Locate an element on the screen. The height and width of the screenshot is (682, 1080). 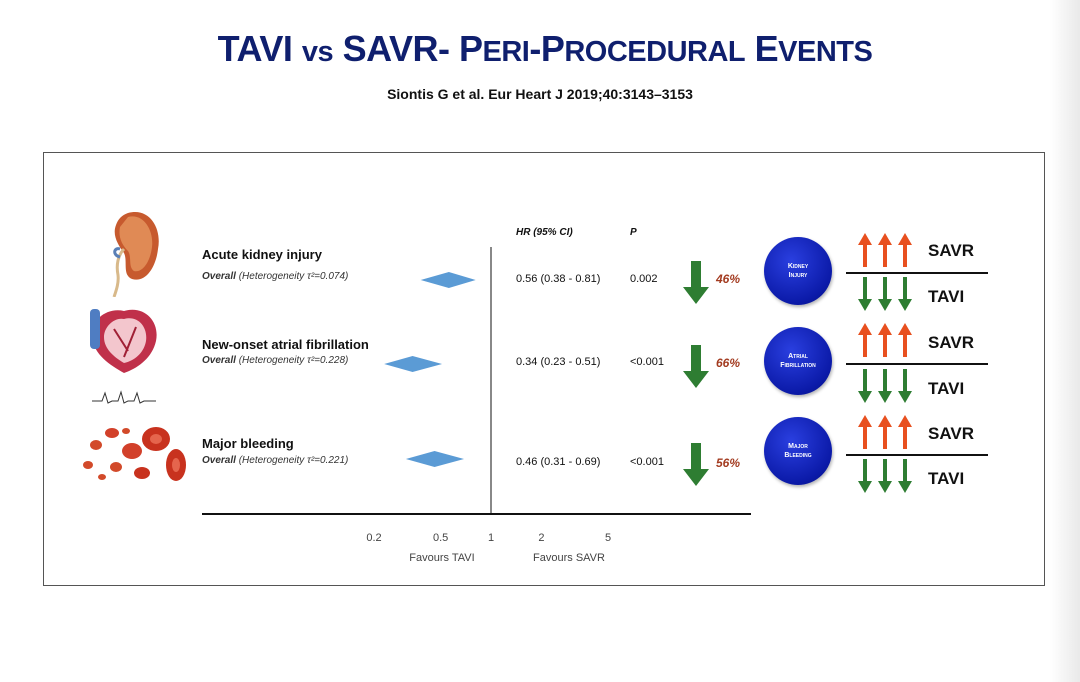
x-tick-label: 0.5 is located at coordinates (440, 538).